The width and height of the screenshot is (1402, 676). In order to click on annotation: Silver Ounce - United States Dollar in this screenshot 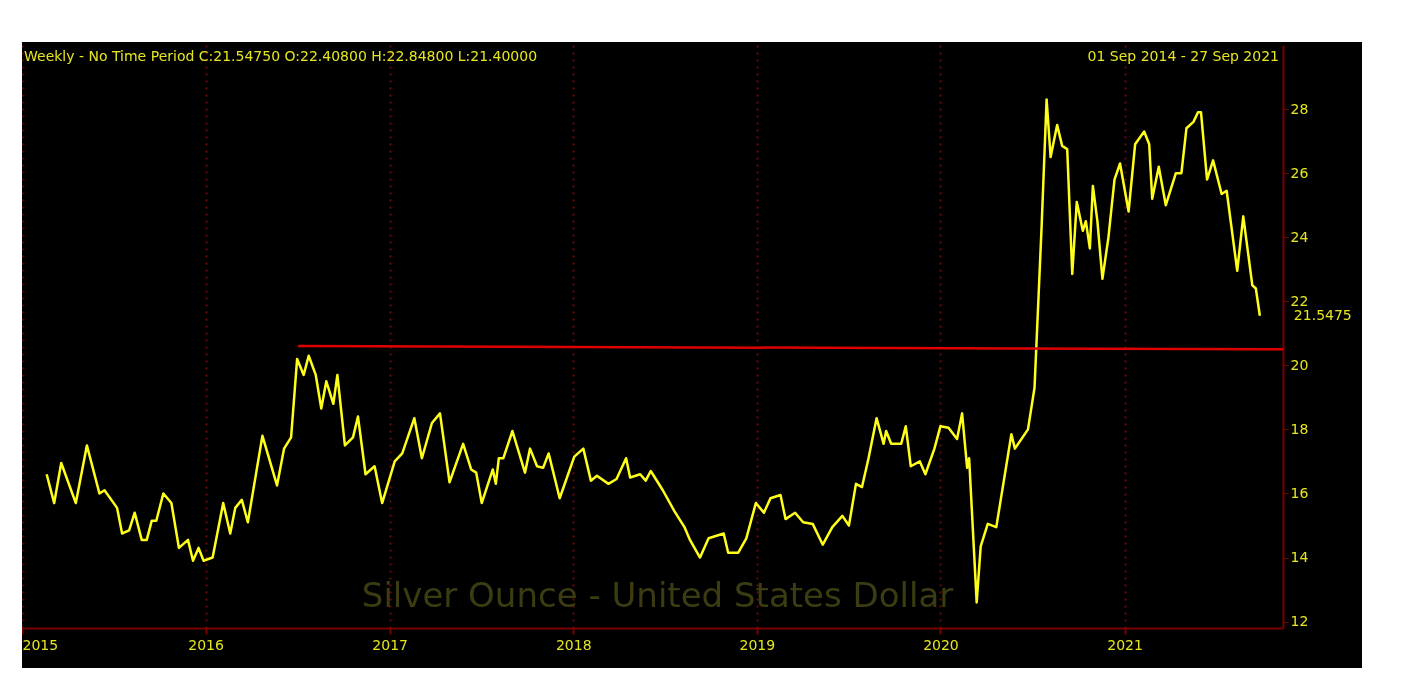, I will do `click(657, 595)`.